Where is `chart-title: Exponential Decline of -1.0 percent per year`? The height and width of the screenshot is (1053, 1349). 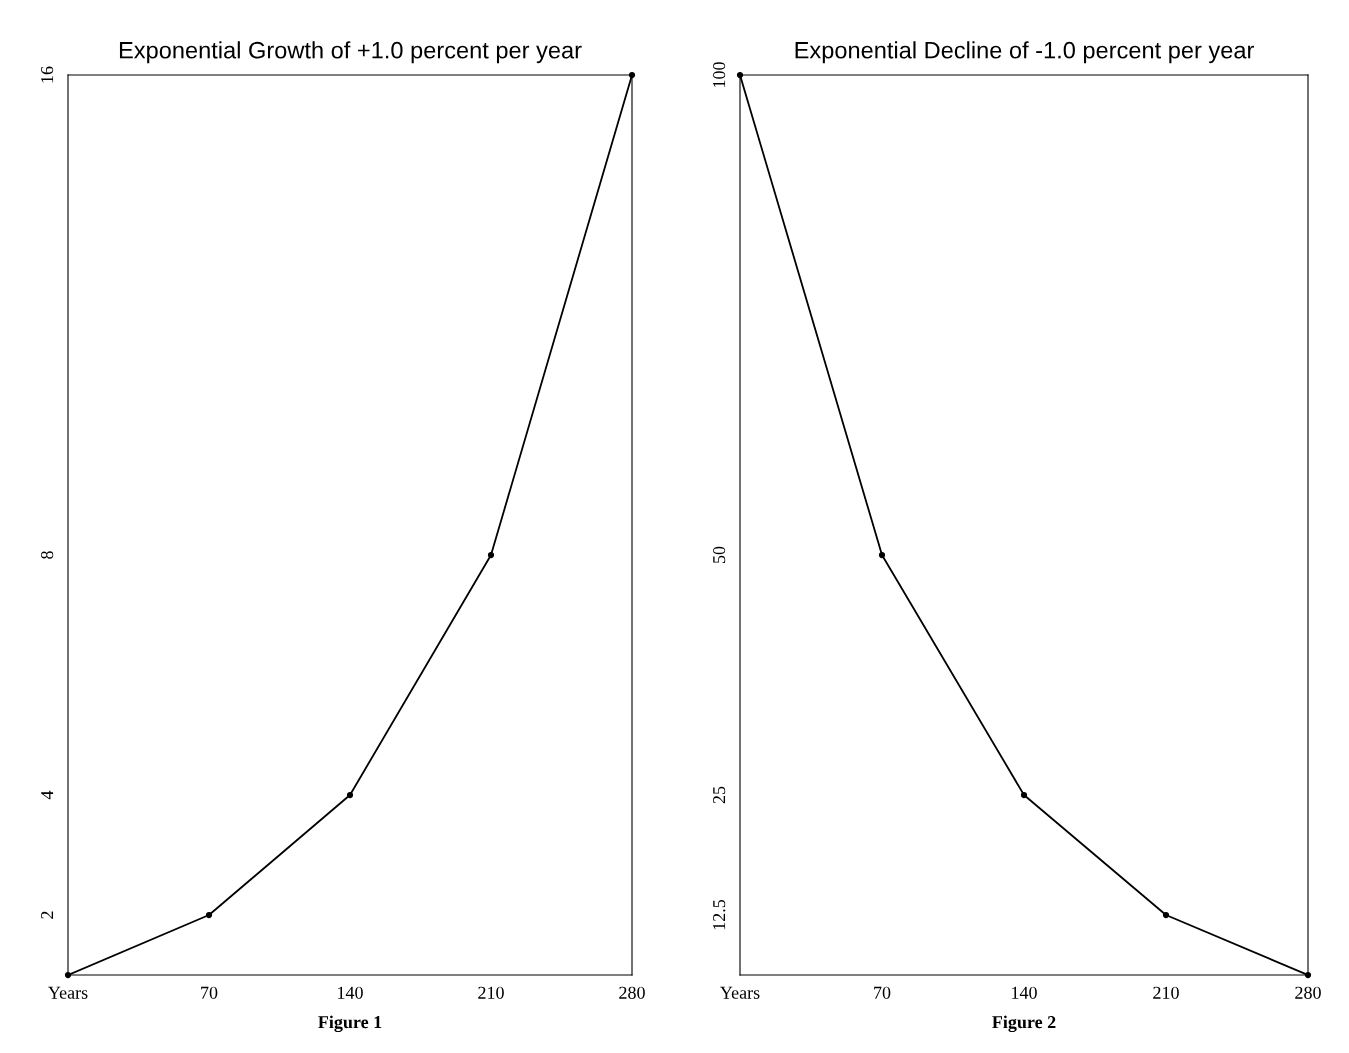
chart-title: Exponential Decline of -1.0 percent per year is located at coordinates (1024, 52).